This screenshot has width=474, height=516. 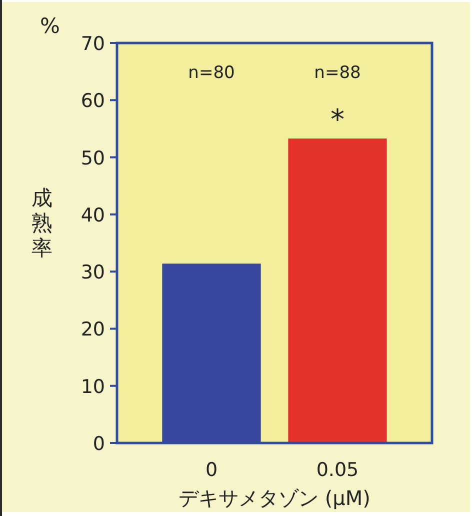 I want to click on x-axis-title: デキサメタゾン (μM), so click(x=274, y=498).